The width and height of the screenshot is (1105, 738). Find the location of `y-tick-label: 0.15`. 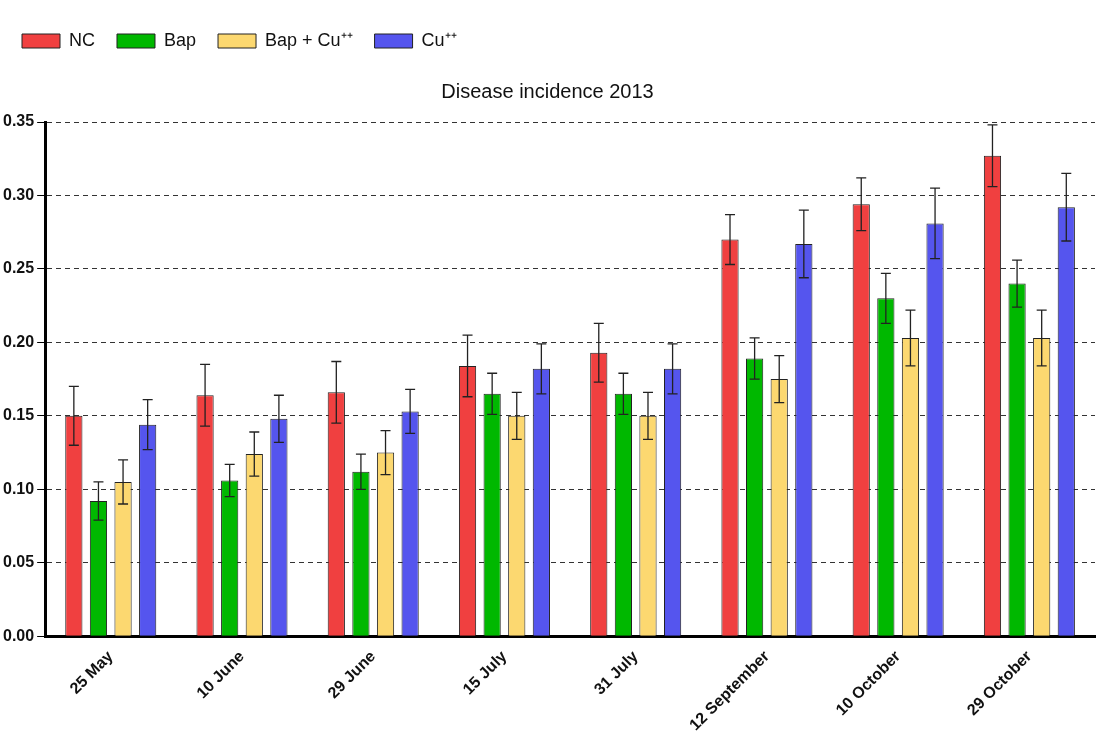

y-tick-label: 0.15 is located at coordinates (19, 415).